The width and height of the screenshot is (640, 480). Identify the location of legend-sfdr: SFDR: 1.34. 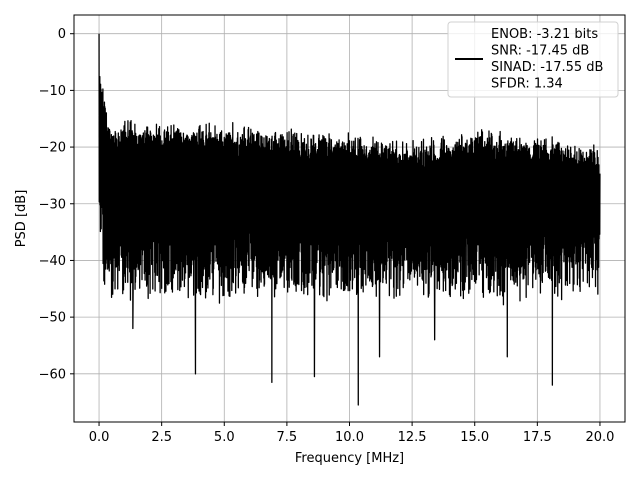
(527, 84).